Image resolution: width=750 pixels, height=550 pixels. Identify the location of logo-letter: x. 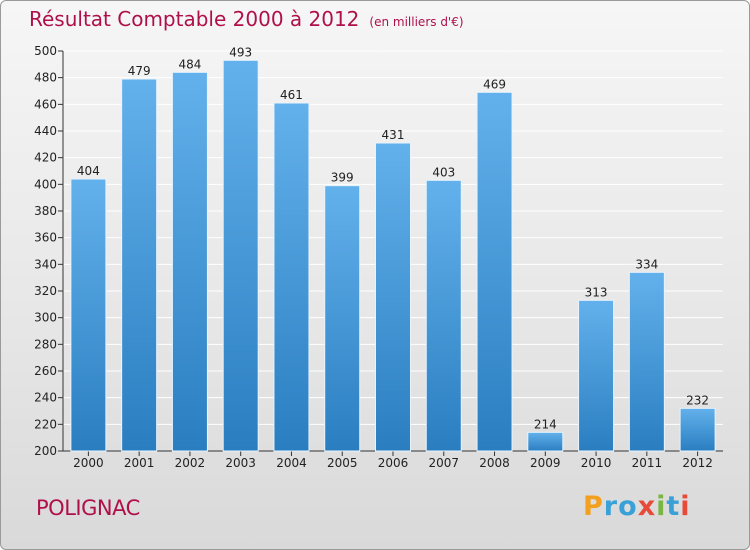
(647, 506).